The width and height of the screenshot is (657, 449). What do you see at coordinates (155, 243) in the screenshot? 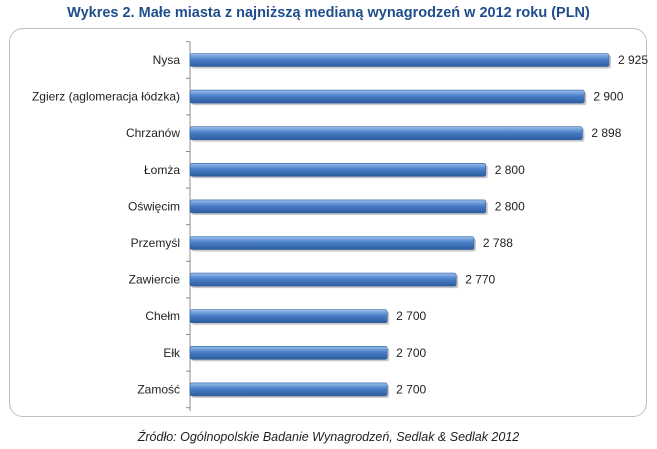
I see `category-label: Przemyśl` at bounding box center [155, 243].